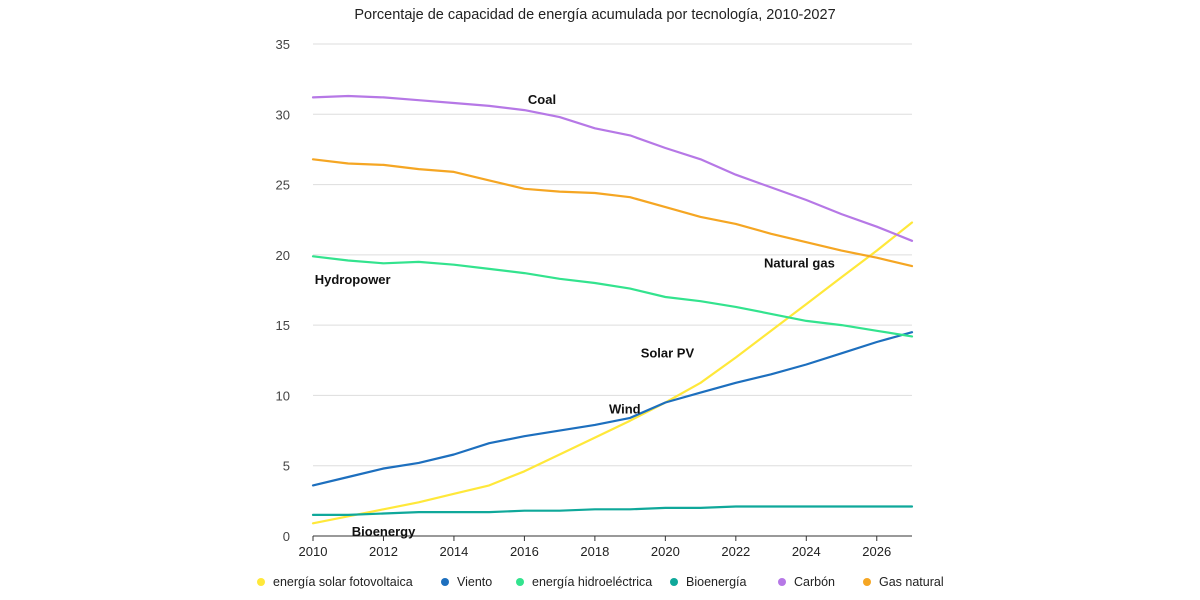  Describe the element at coordinates (592, 582) in the screenshot. I see `legend-label: energía hidroeléctrica` at that location.